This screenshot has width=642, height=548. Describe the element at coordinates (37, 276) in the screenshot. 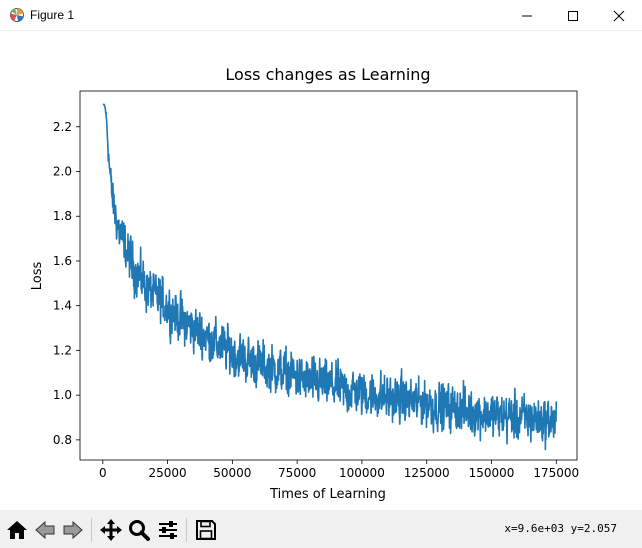

I see `y-axis-label: Loss` at that location.